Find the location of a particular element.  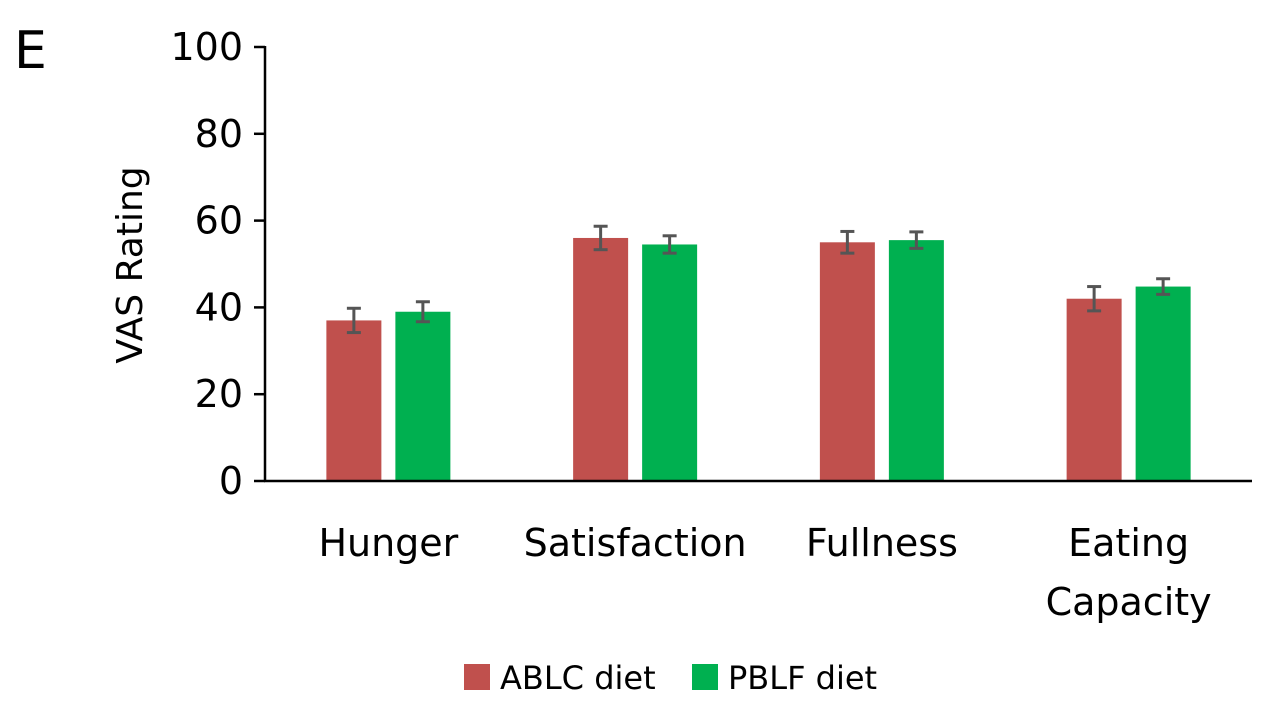

legend-label: PBLF diet is located at coordinates (802, 678).